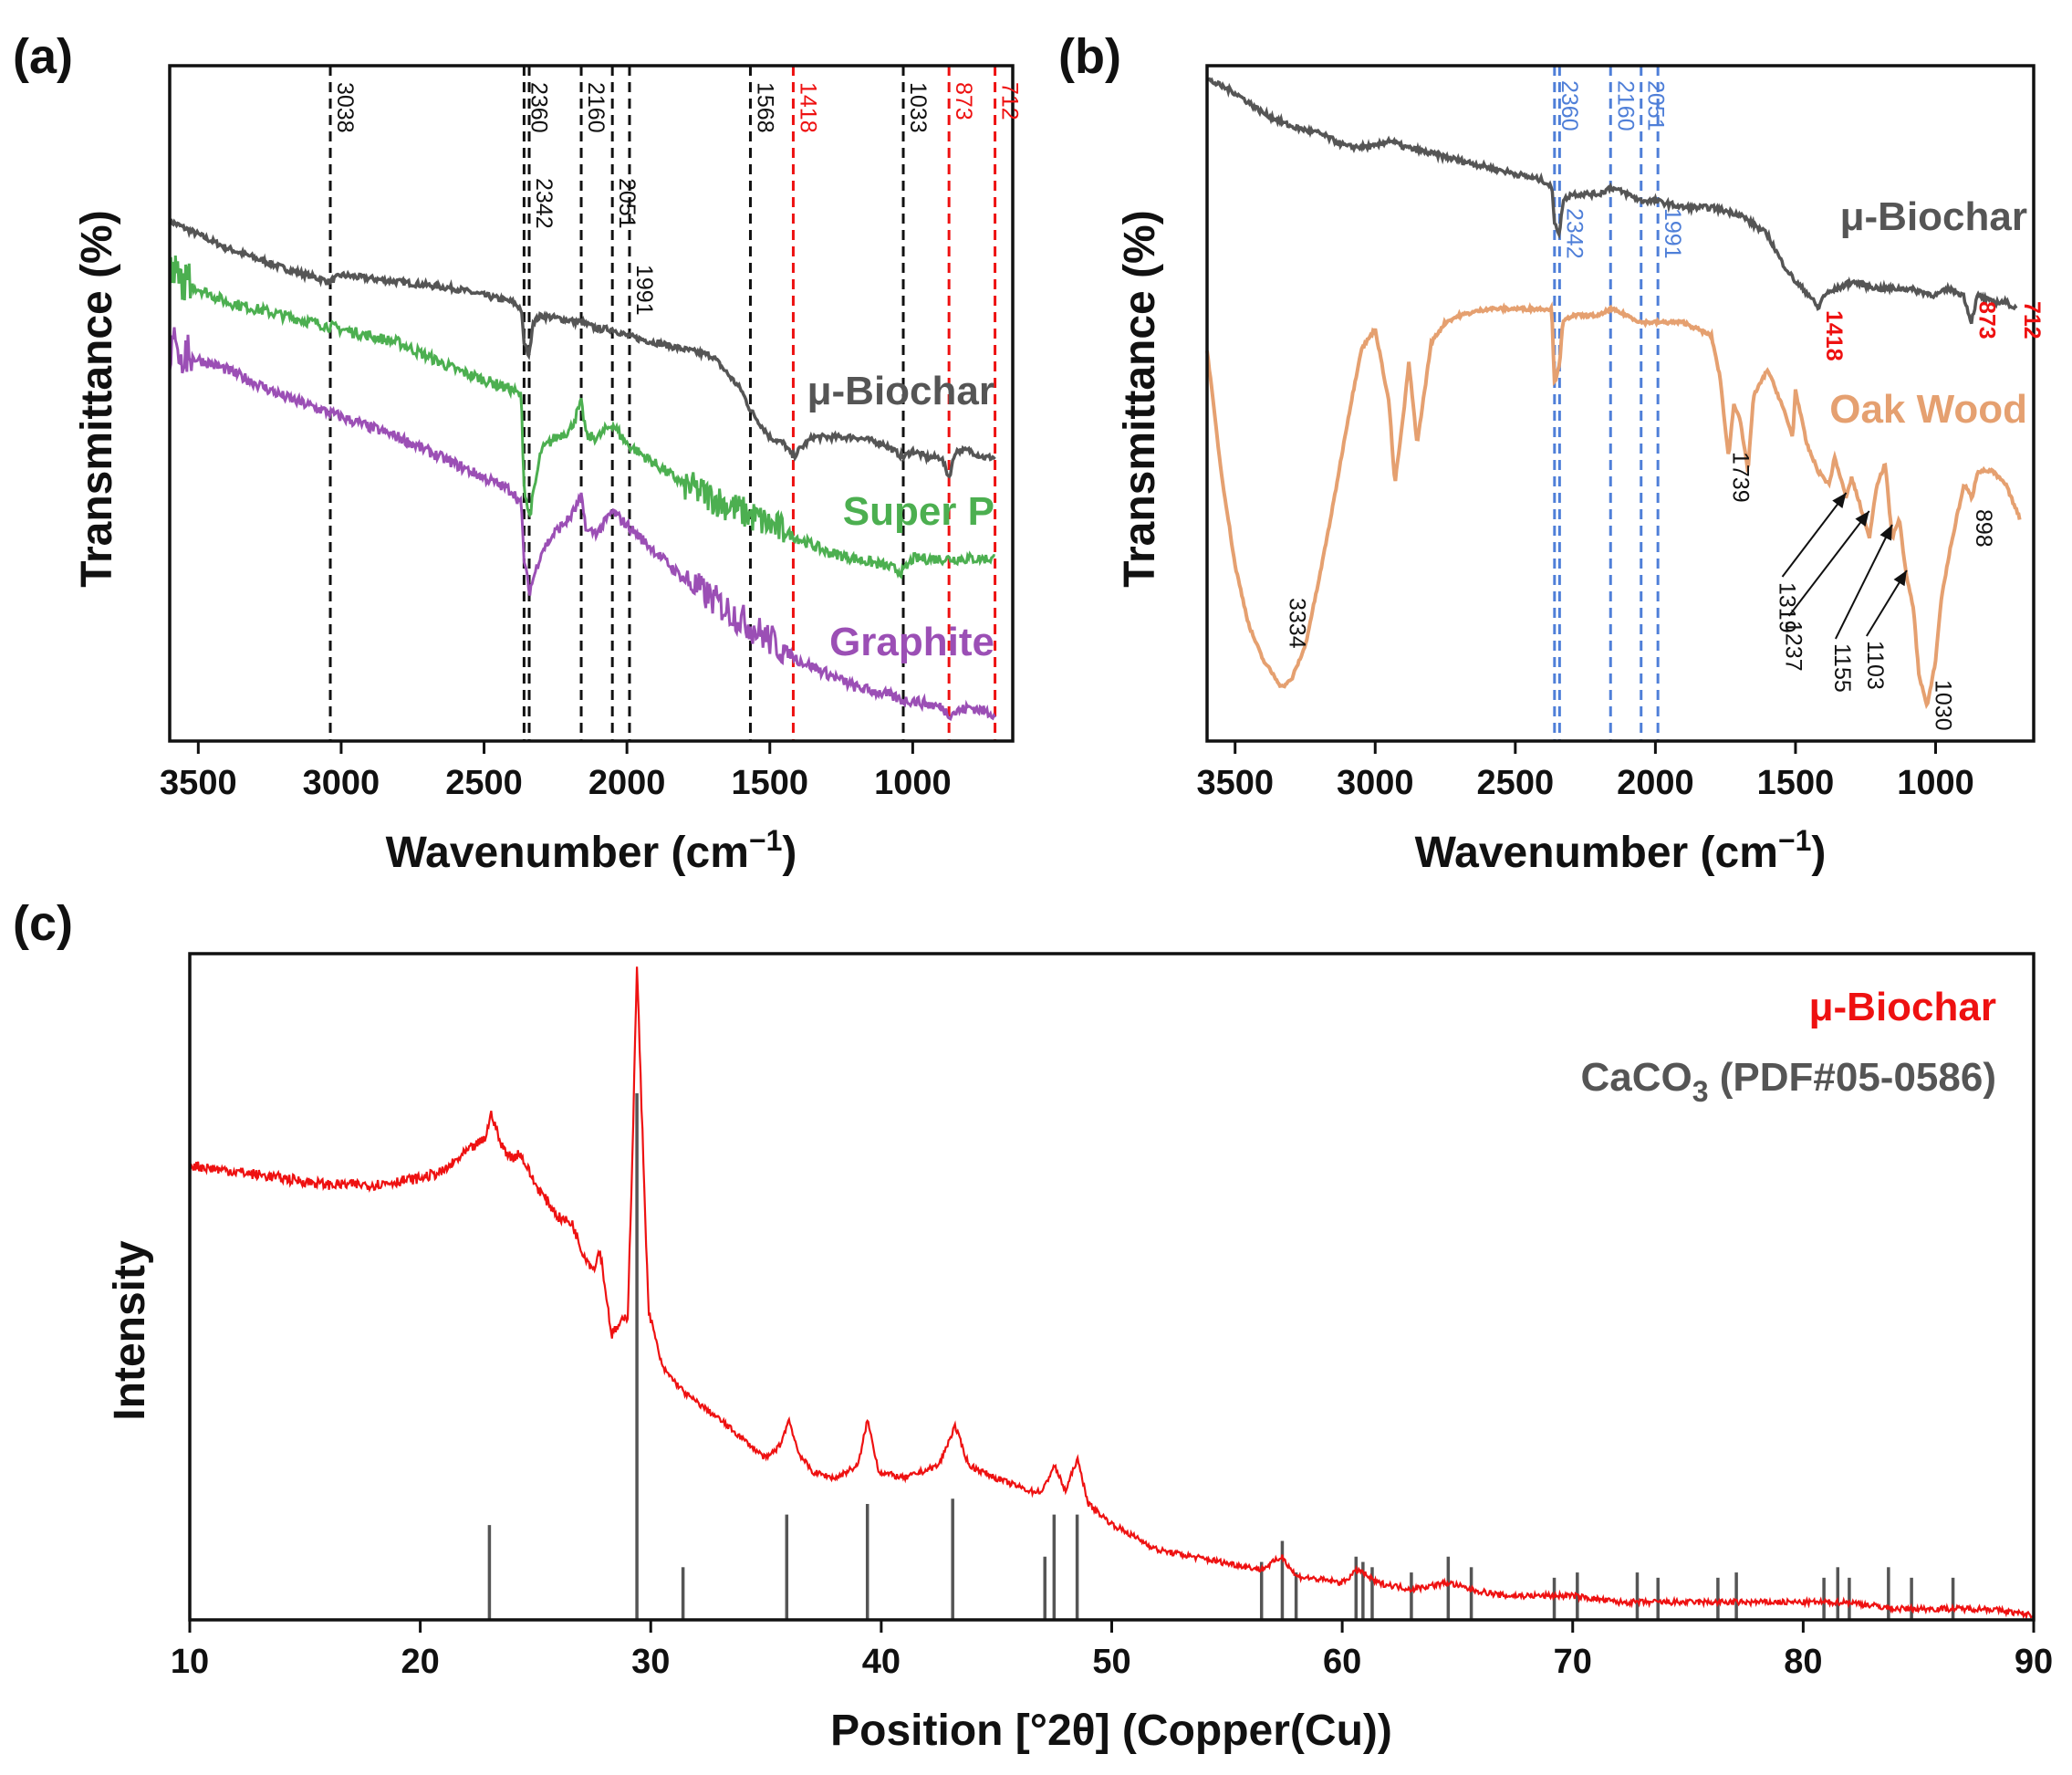  Describe the element at coordinates (900, 391) in the screenshot. I see `legend-biochar: μ-Biochar` at that location.